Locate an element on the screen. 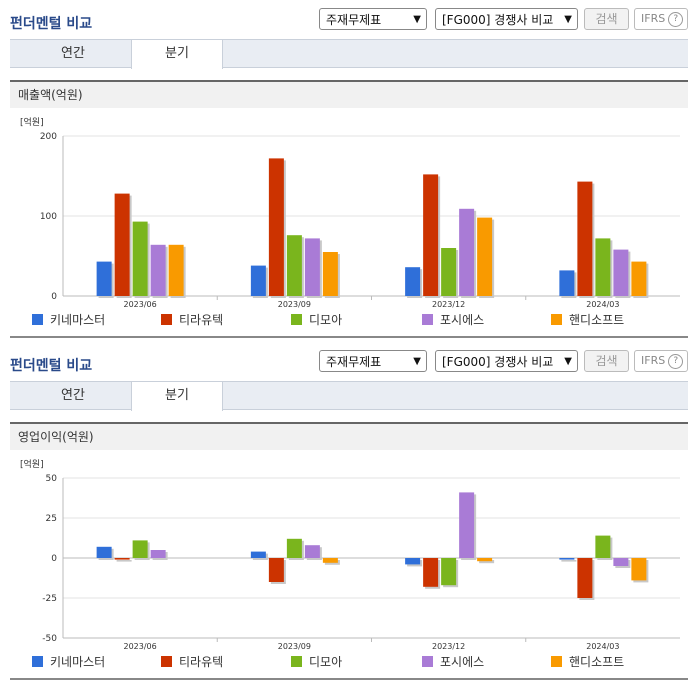  y-tick-label: 0 is located at coordinates (54, 297).